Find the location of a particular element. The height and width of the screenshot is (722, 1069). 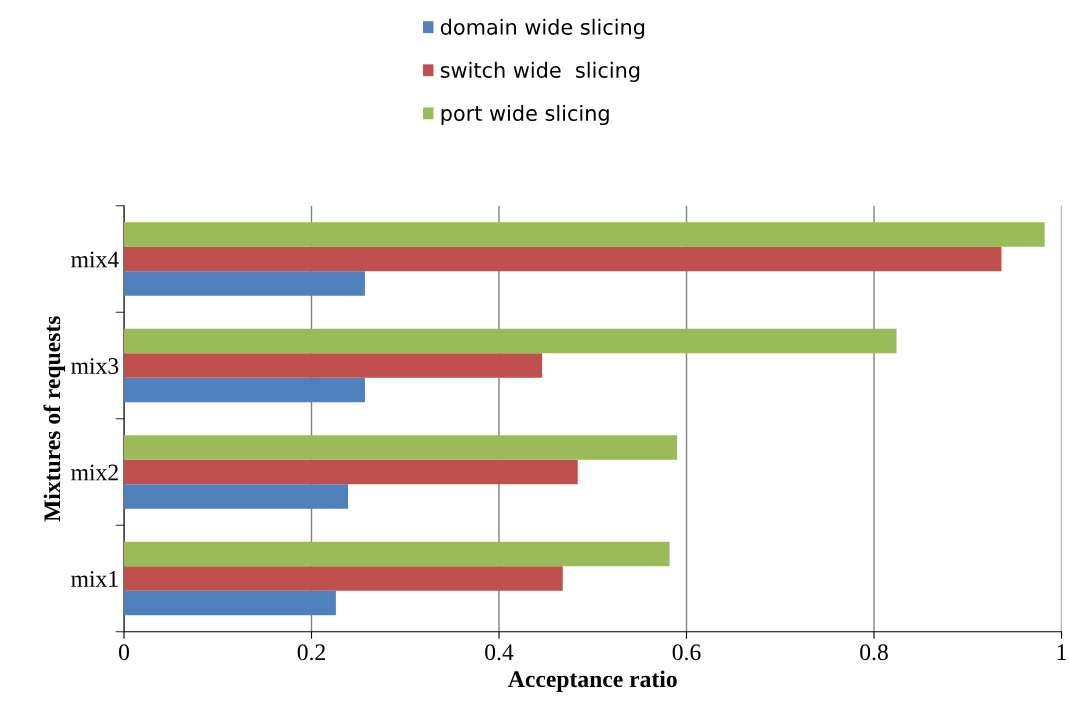

x-tick-label: 0.2 is located at coordinates (311, 652).